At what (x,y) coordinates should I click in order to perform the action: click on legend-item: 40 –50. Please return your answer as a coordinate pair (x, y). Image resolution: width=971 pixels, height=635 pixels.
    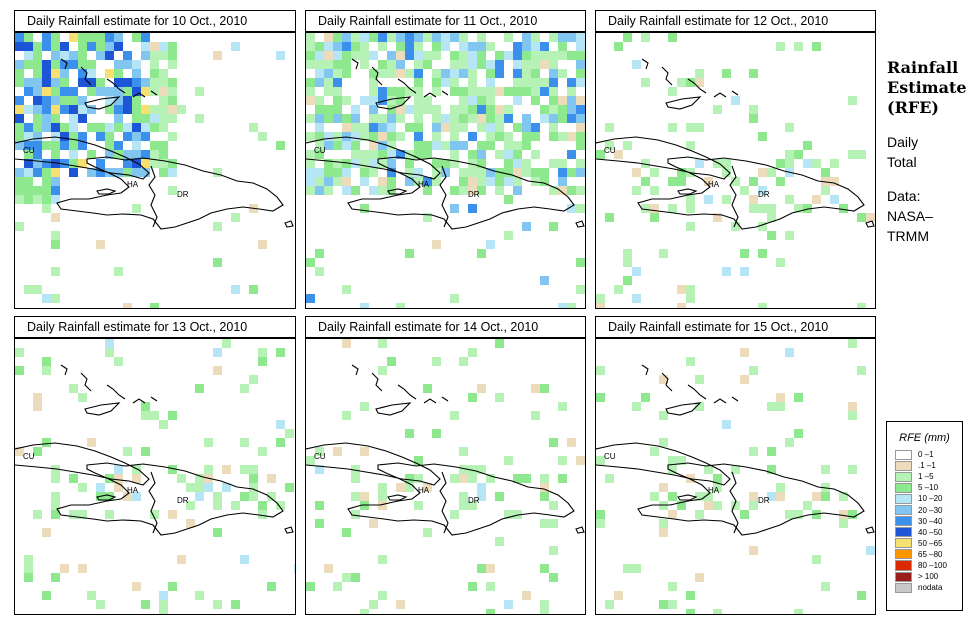
    Looking at the image, I should click on (928, 532).